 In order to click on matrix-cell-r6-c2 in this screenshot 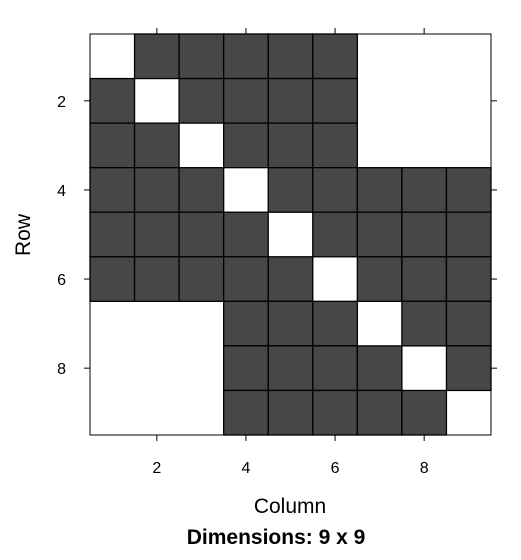, I will do `click(156, 279)`.